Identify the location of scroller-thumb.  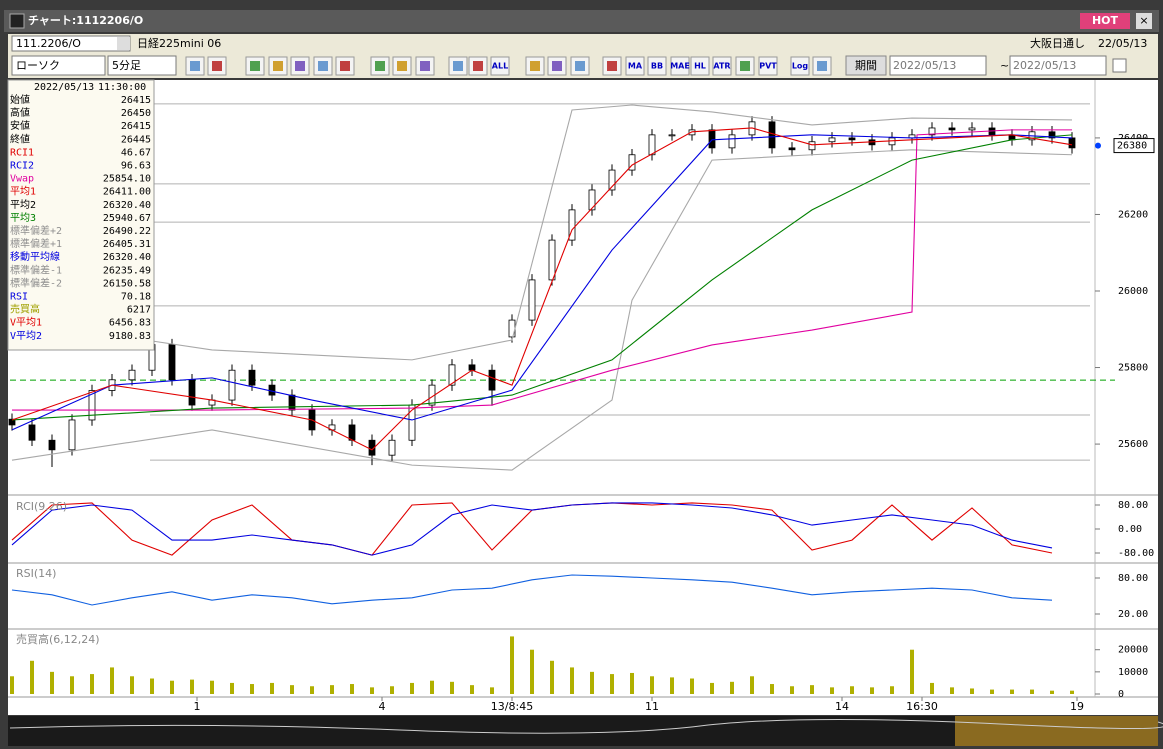
(1056, 731).